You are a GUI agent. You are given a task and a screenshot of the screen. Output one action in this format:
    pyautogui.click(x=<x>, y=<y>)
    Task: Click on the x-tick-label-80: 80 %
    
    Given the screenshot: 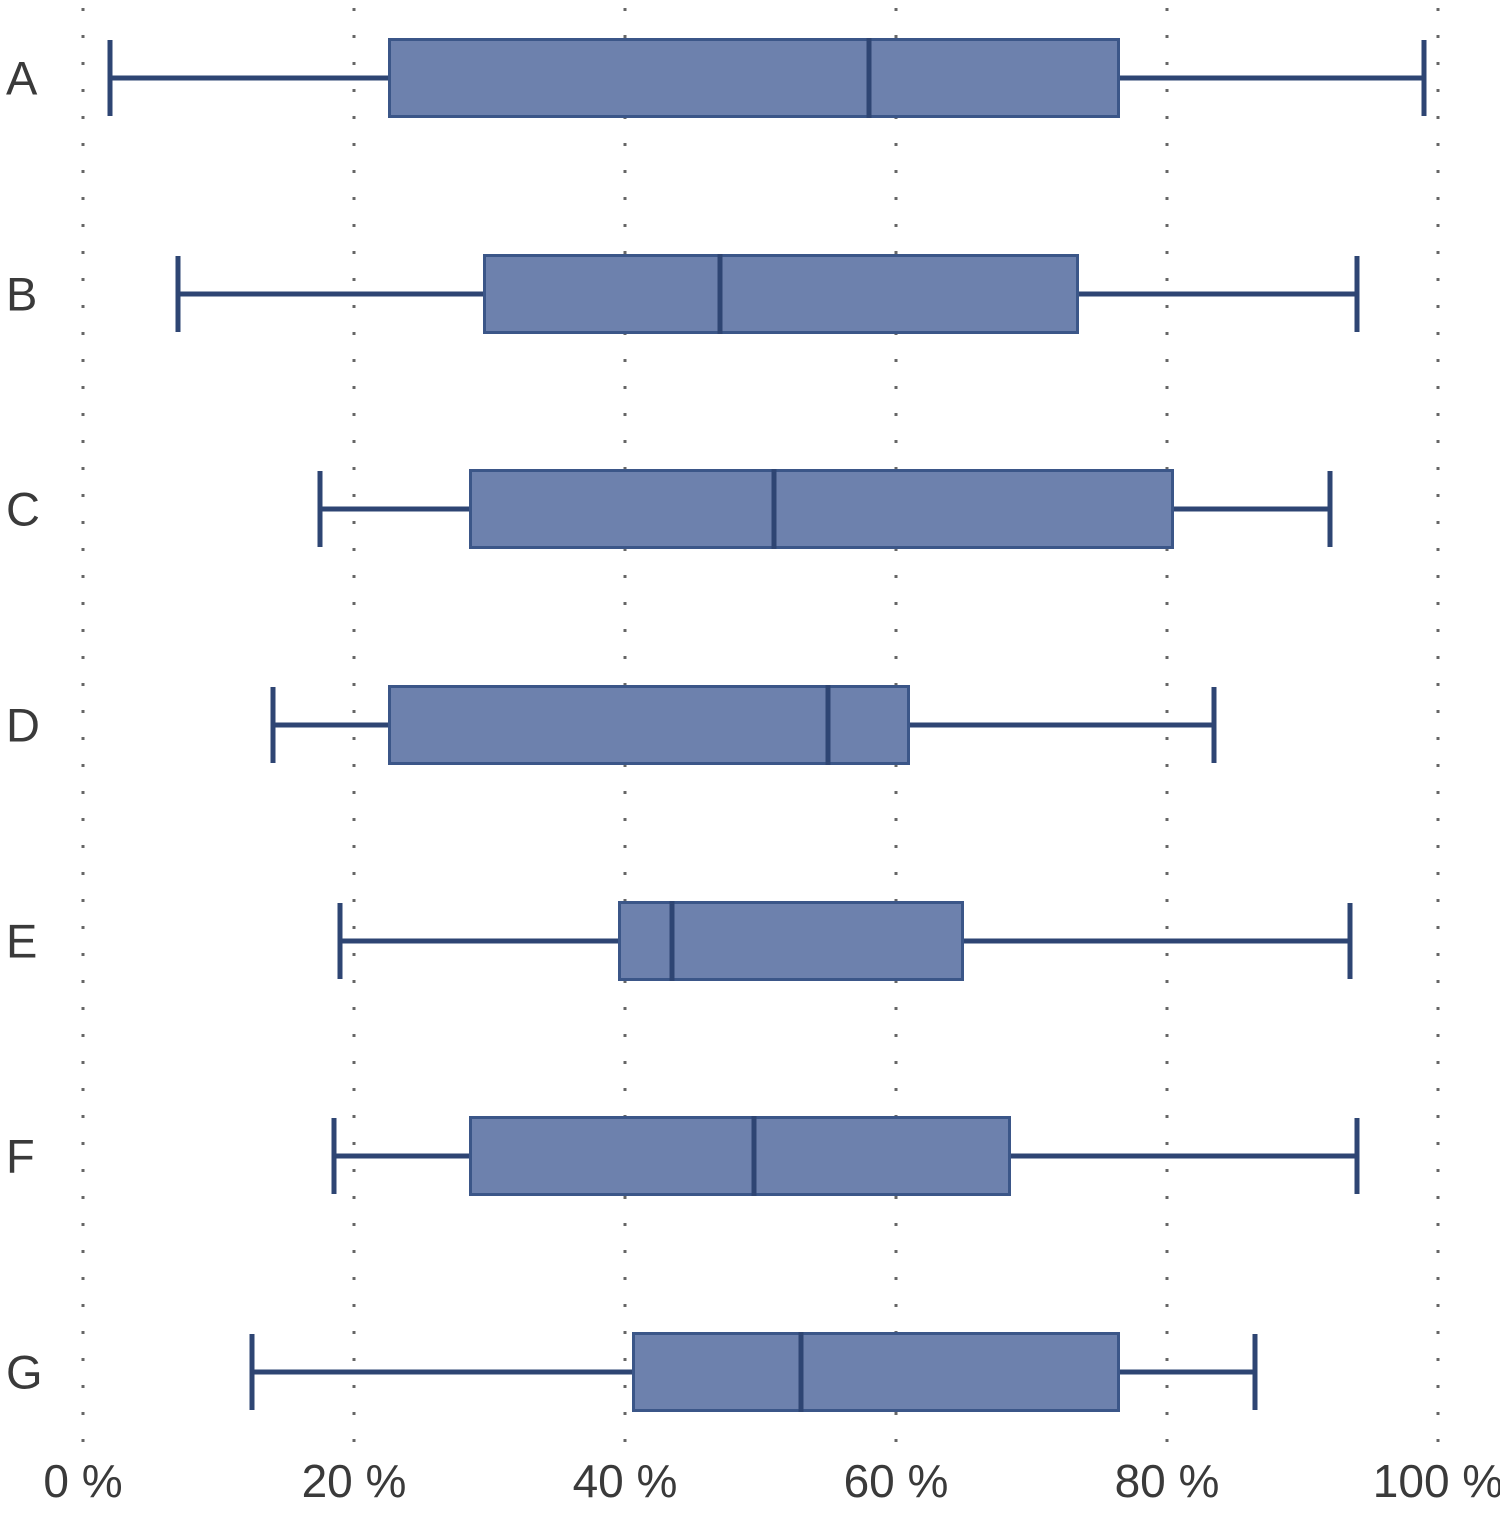 What is the action you would take?
    pyautogui.click(x=1167, y=1481)
    